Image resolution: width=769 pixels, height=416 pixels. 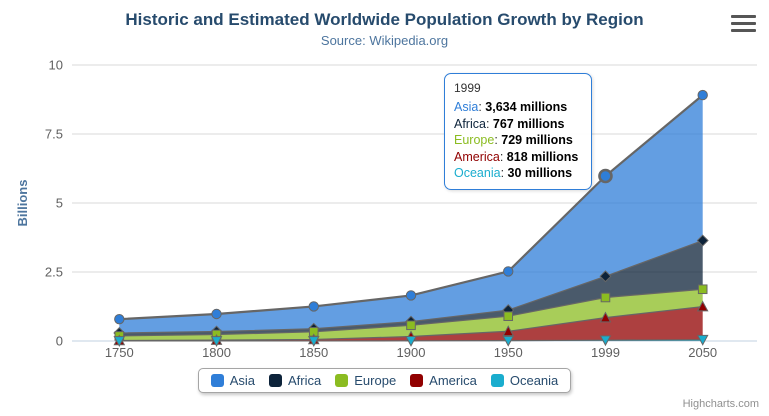 I want to click on marker-europe-1999, so click(x=605, y=297).